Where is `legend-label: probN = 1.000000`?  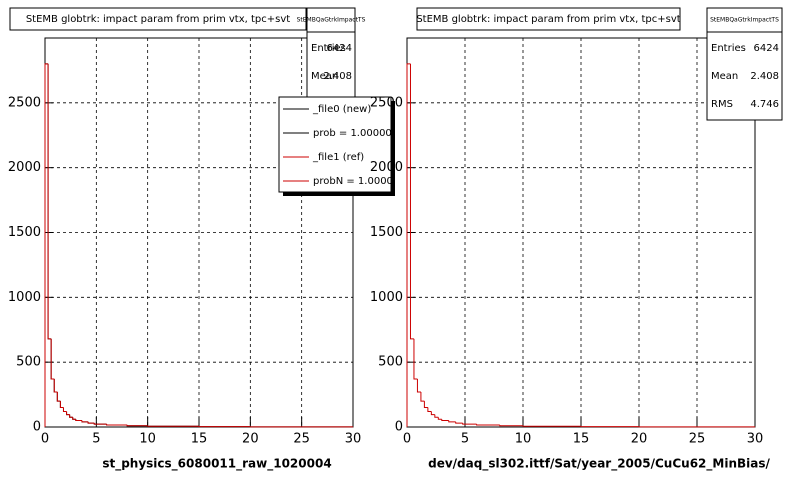
legend-label: probN = 1.000000 is located at coordinates (359, 181).